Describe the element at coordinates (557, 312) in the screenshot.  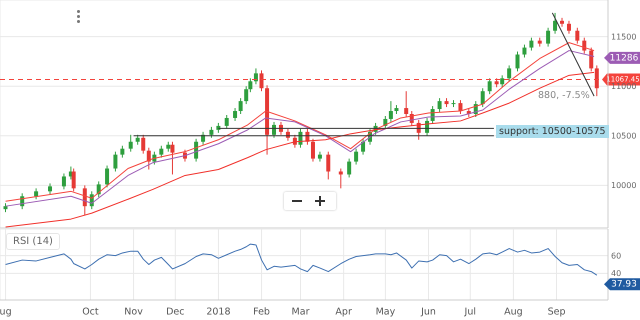
I see `x-tick-label: Sep` at that location.